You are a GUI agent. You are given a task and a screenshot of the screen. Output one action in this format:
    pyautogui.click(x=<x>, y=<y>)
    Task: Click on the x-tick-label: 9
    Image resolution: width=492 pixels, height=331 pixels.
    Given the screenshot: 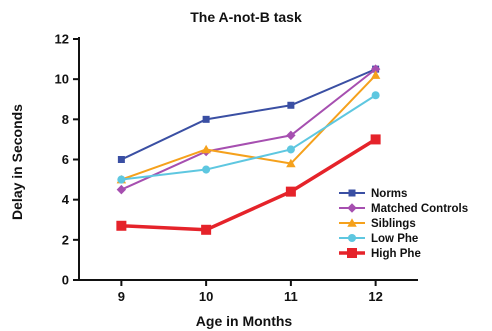 What is the action you would take?
    pyautogui.click(x=121, y=296)
    